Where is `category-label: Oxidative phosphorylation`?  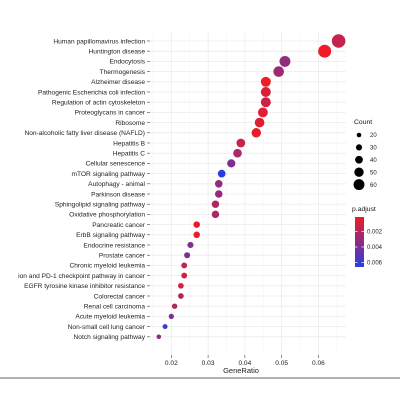 category-label: Oxidative phosphorylation is located at coordinates (107, 215).